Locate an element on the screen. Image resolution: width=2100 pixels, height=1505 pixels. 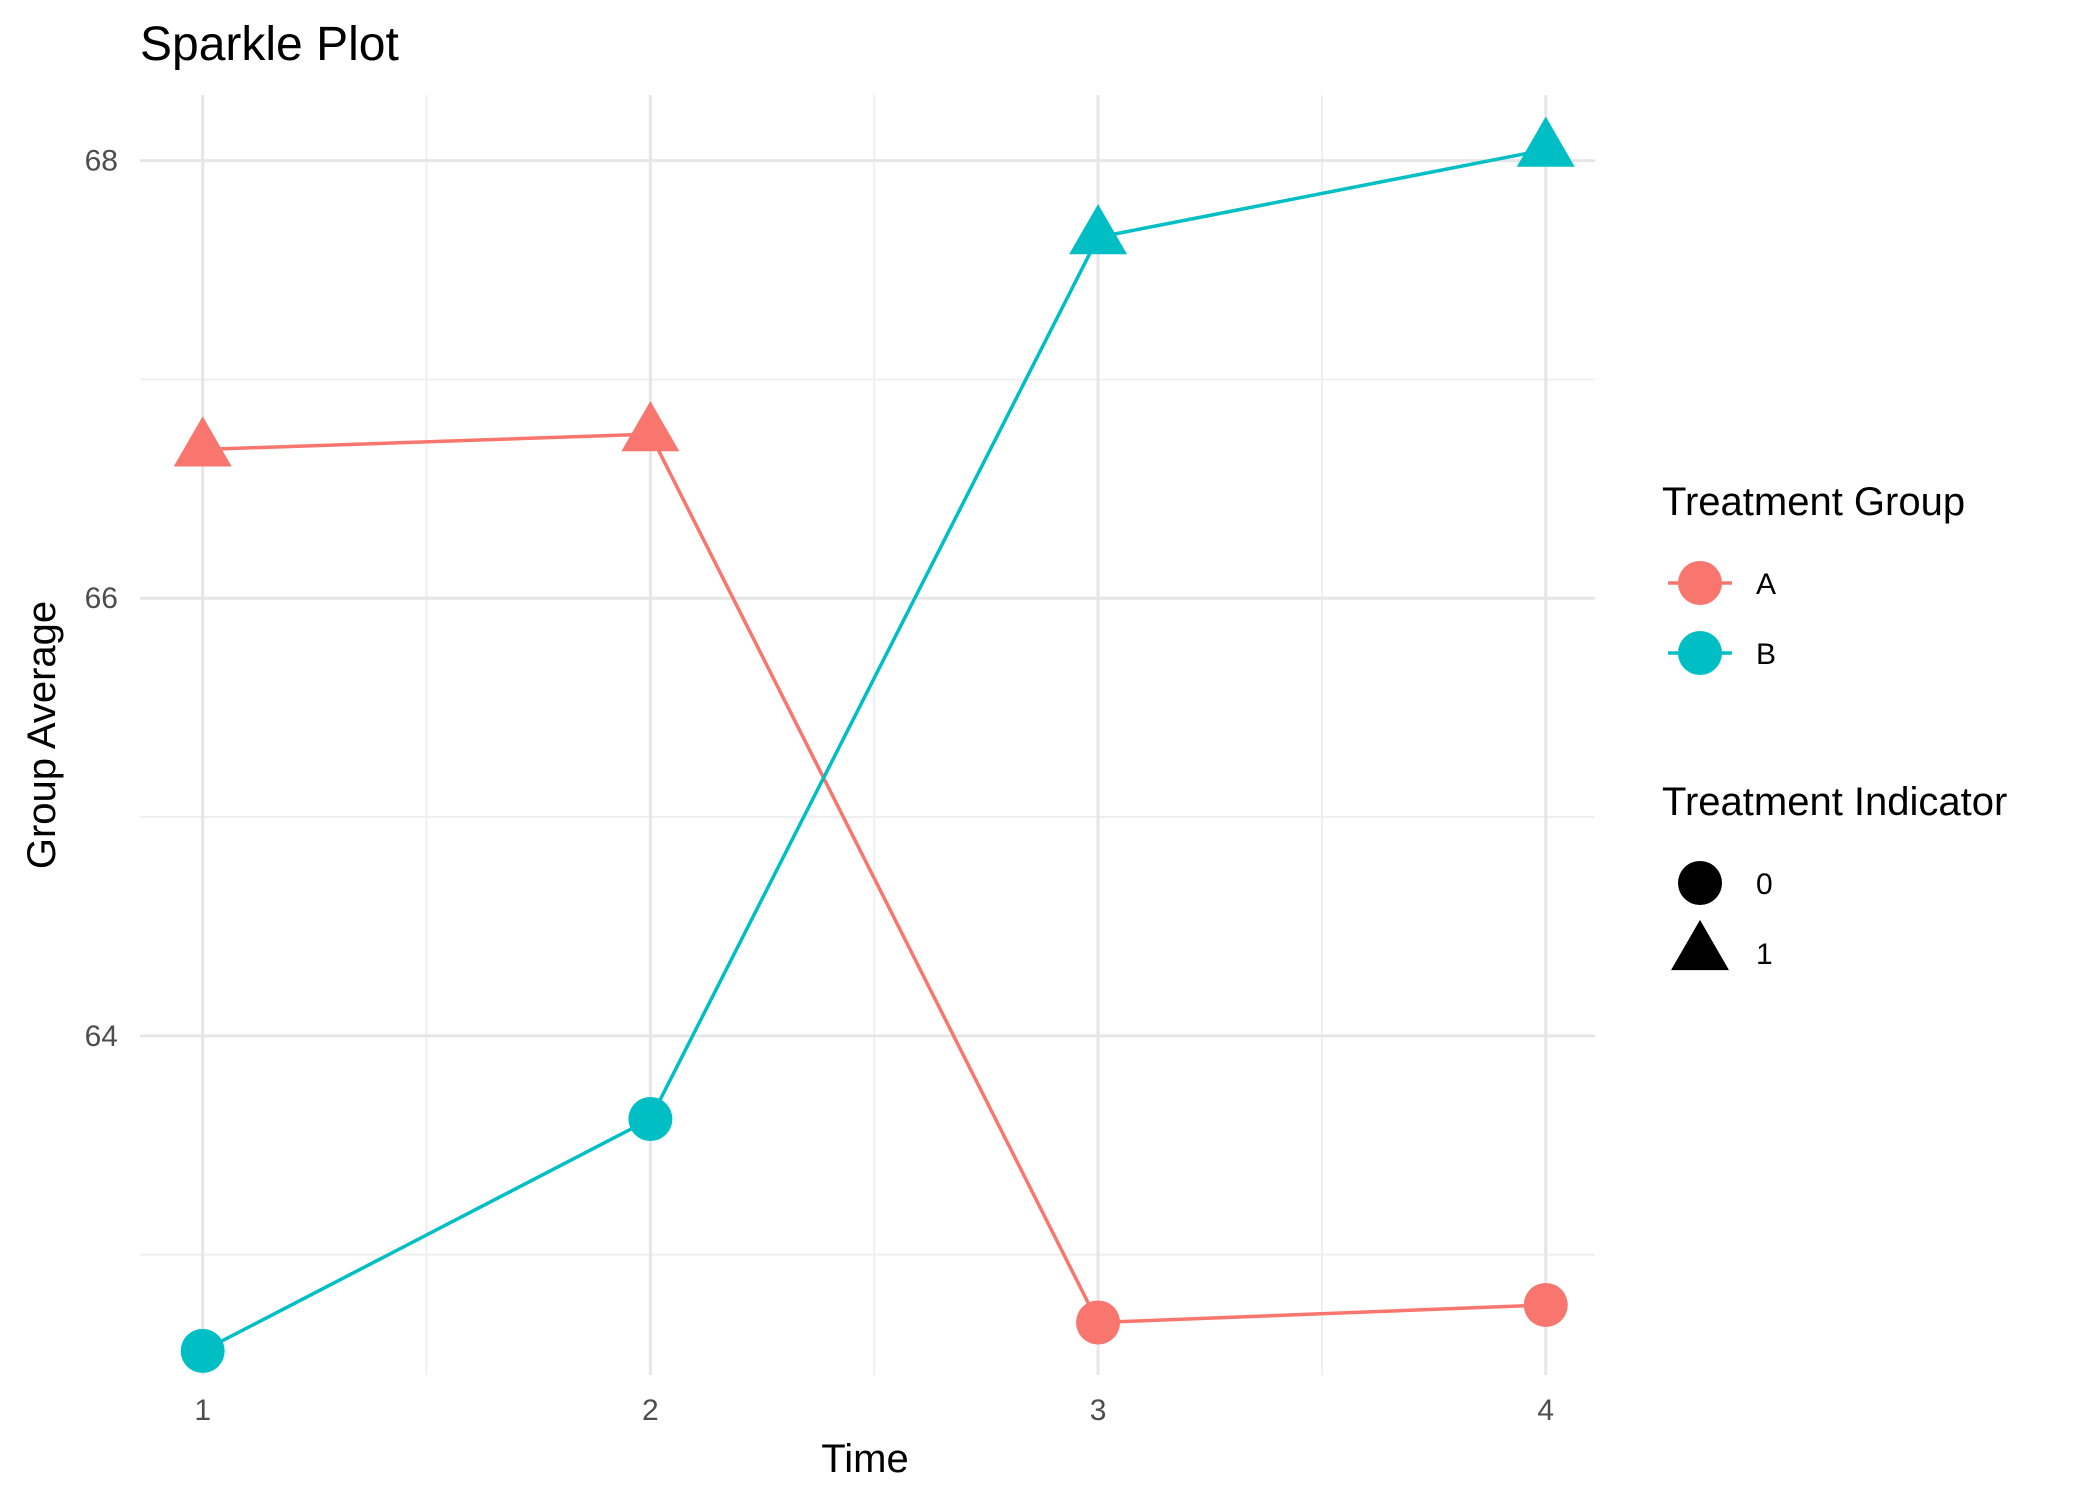
legend-item-label: B is located at coordinates (1766, 654).